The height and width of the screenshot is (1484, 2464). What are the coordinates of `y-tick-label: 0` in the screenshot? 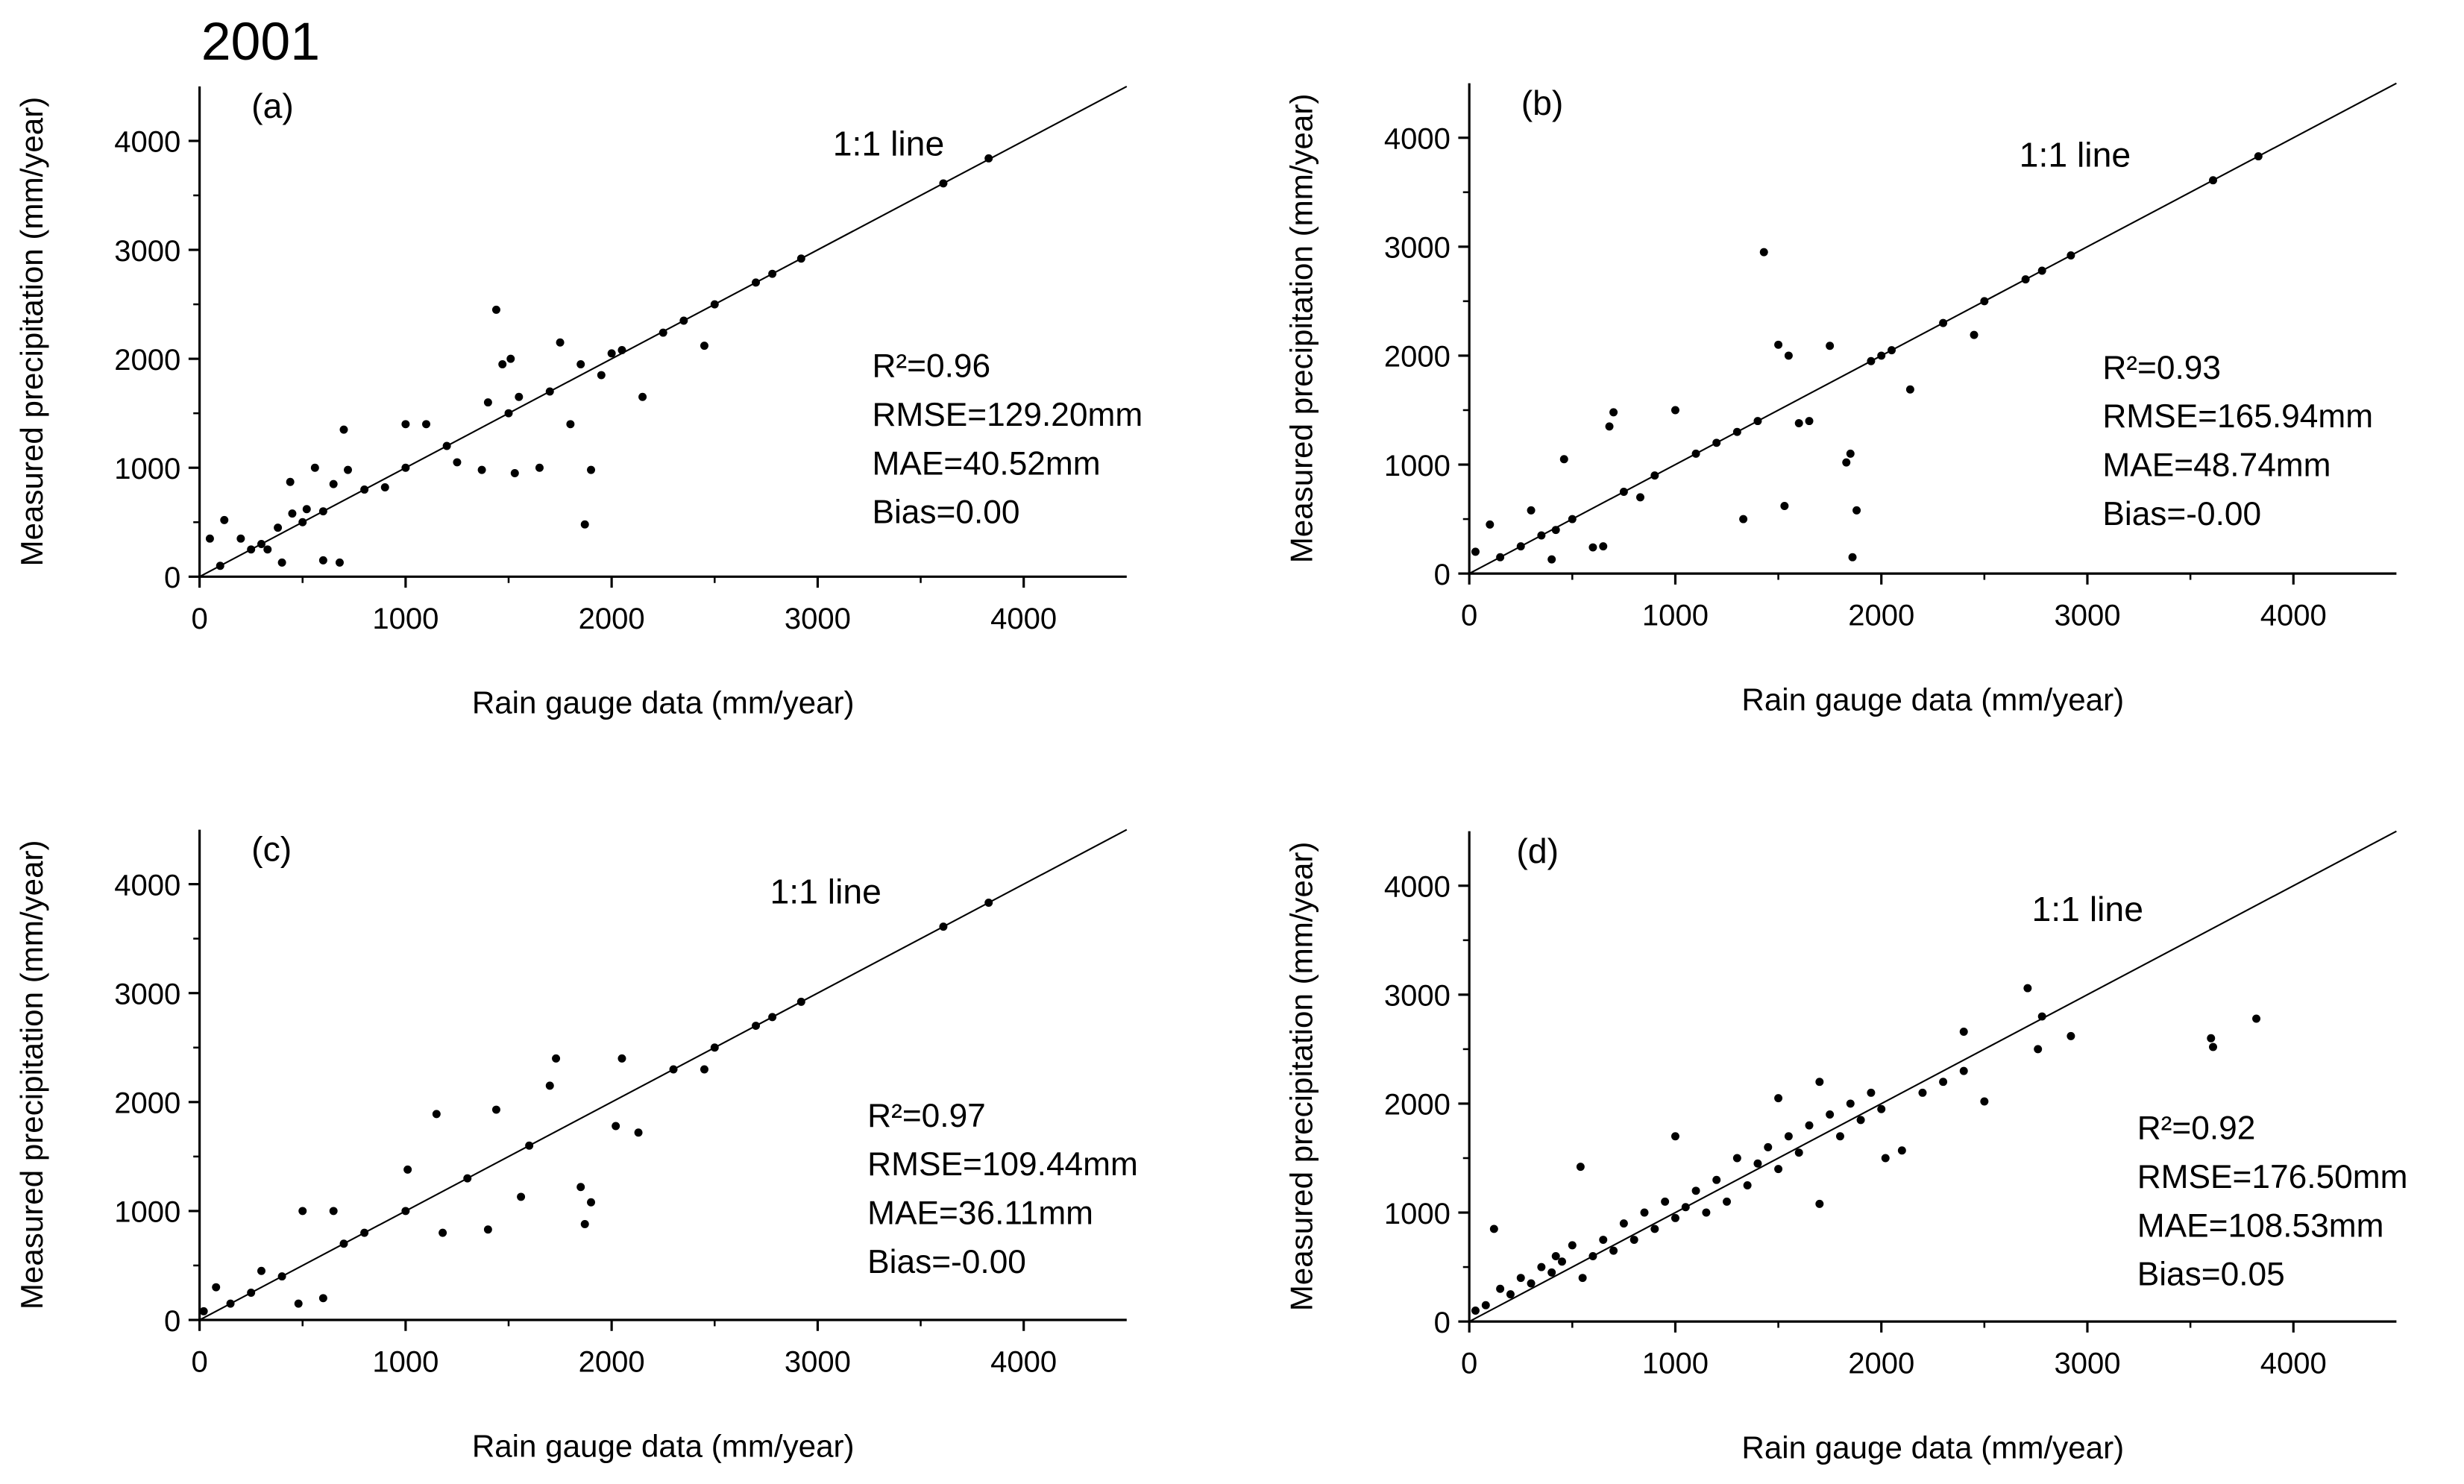 It's located at (1442, 575).